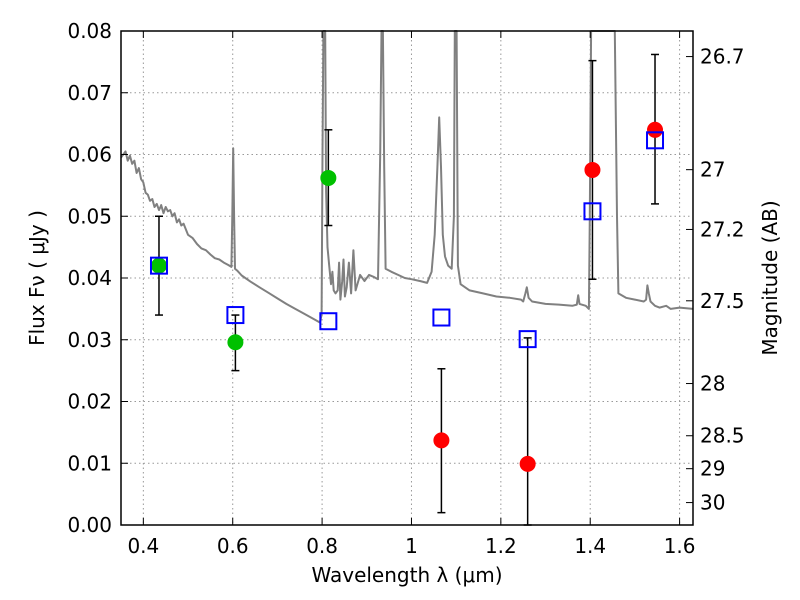 This screenshot has width=800, height=600. What do you see at coordinates (722, 436) in the screenshot?
I see `y2-tick-label: 28.5` at bounding box center [722, 436].